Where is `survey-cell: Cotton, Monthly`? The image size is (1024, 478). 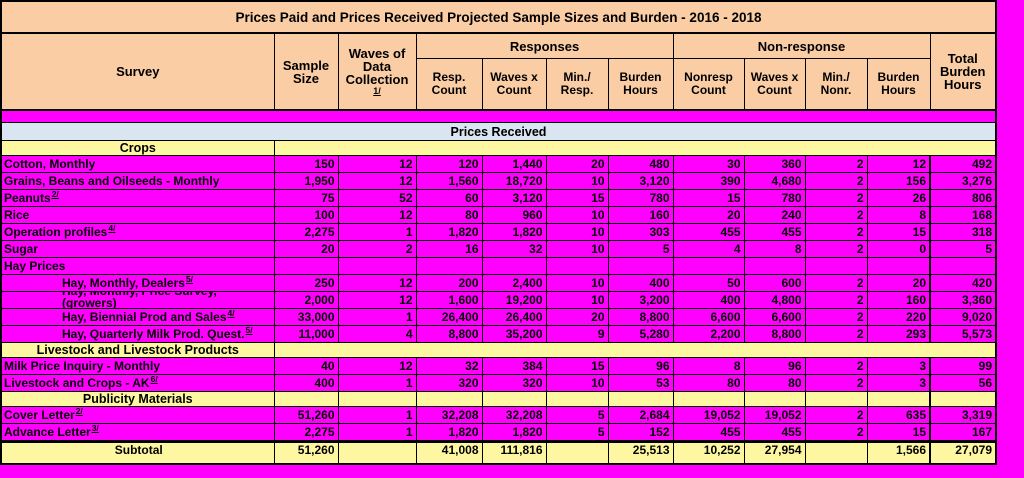 survey-cell: Cotton, Monthly is located at coordinates (137, 164).